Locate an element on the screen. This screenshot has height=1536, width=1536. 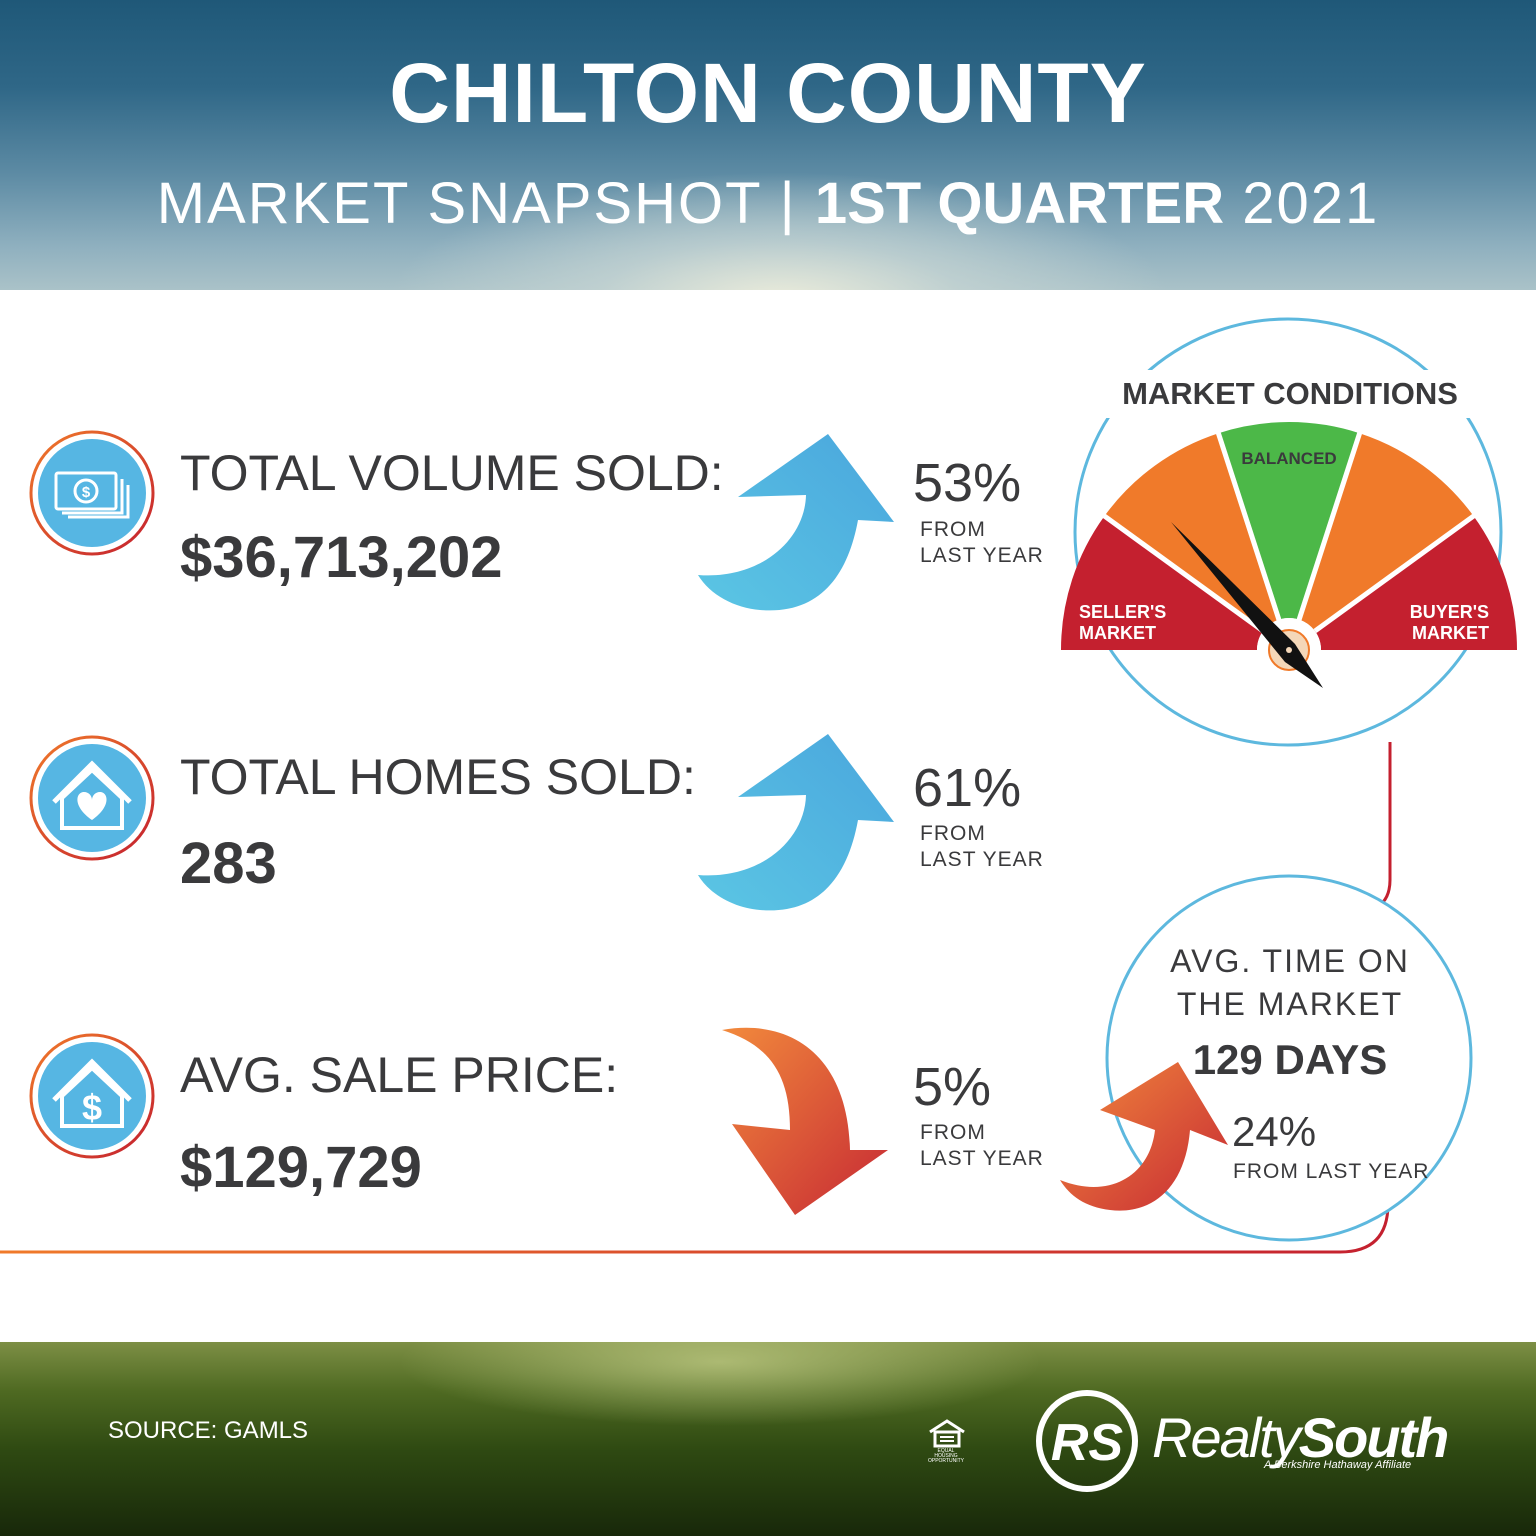
avg-time-ring is located at coordinates (1289, 1058).